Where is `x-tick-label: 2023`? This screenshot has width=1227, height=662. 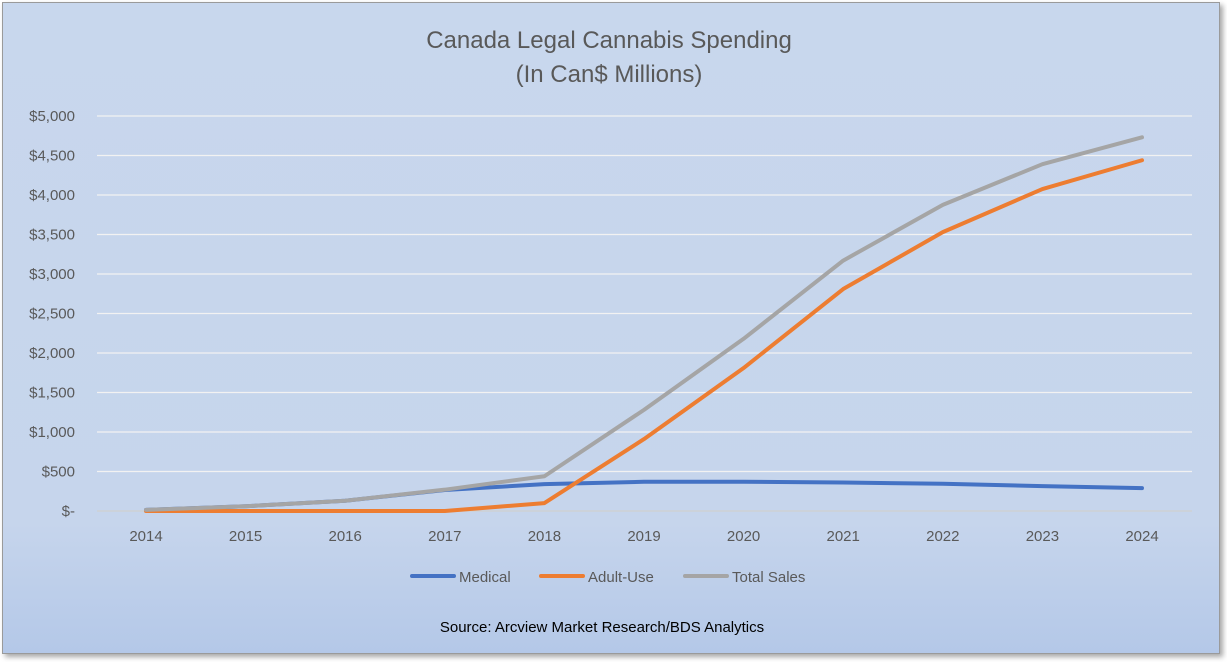 x-tick-label: 2023 is located at coordinates (1042, 536).